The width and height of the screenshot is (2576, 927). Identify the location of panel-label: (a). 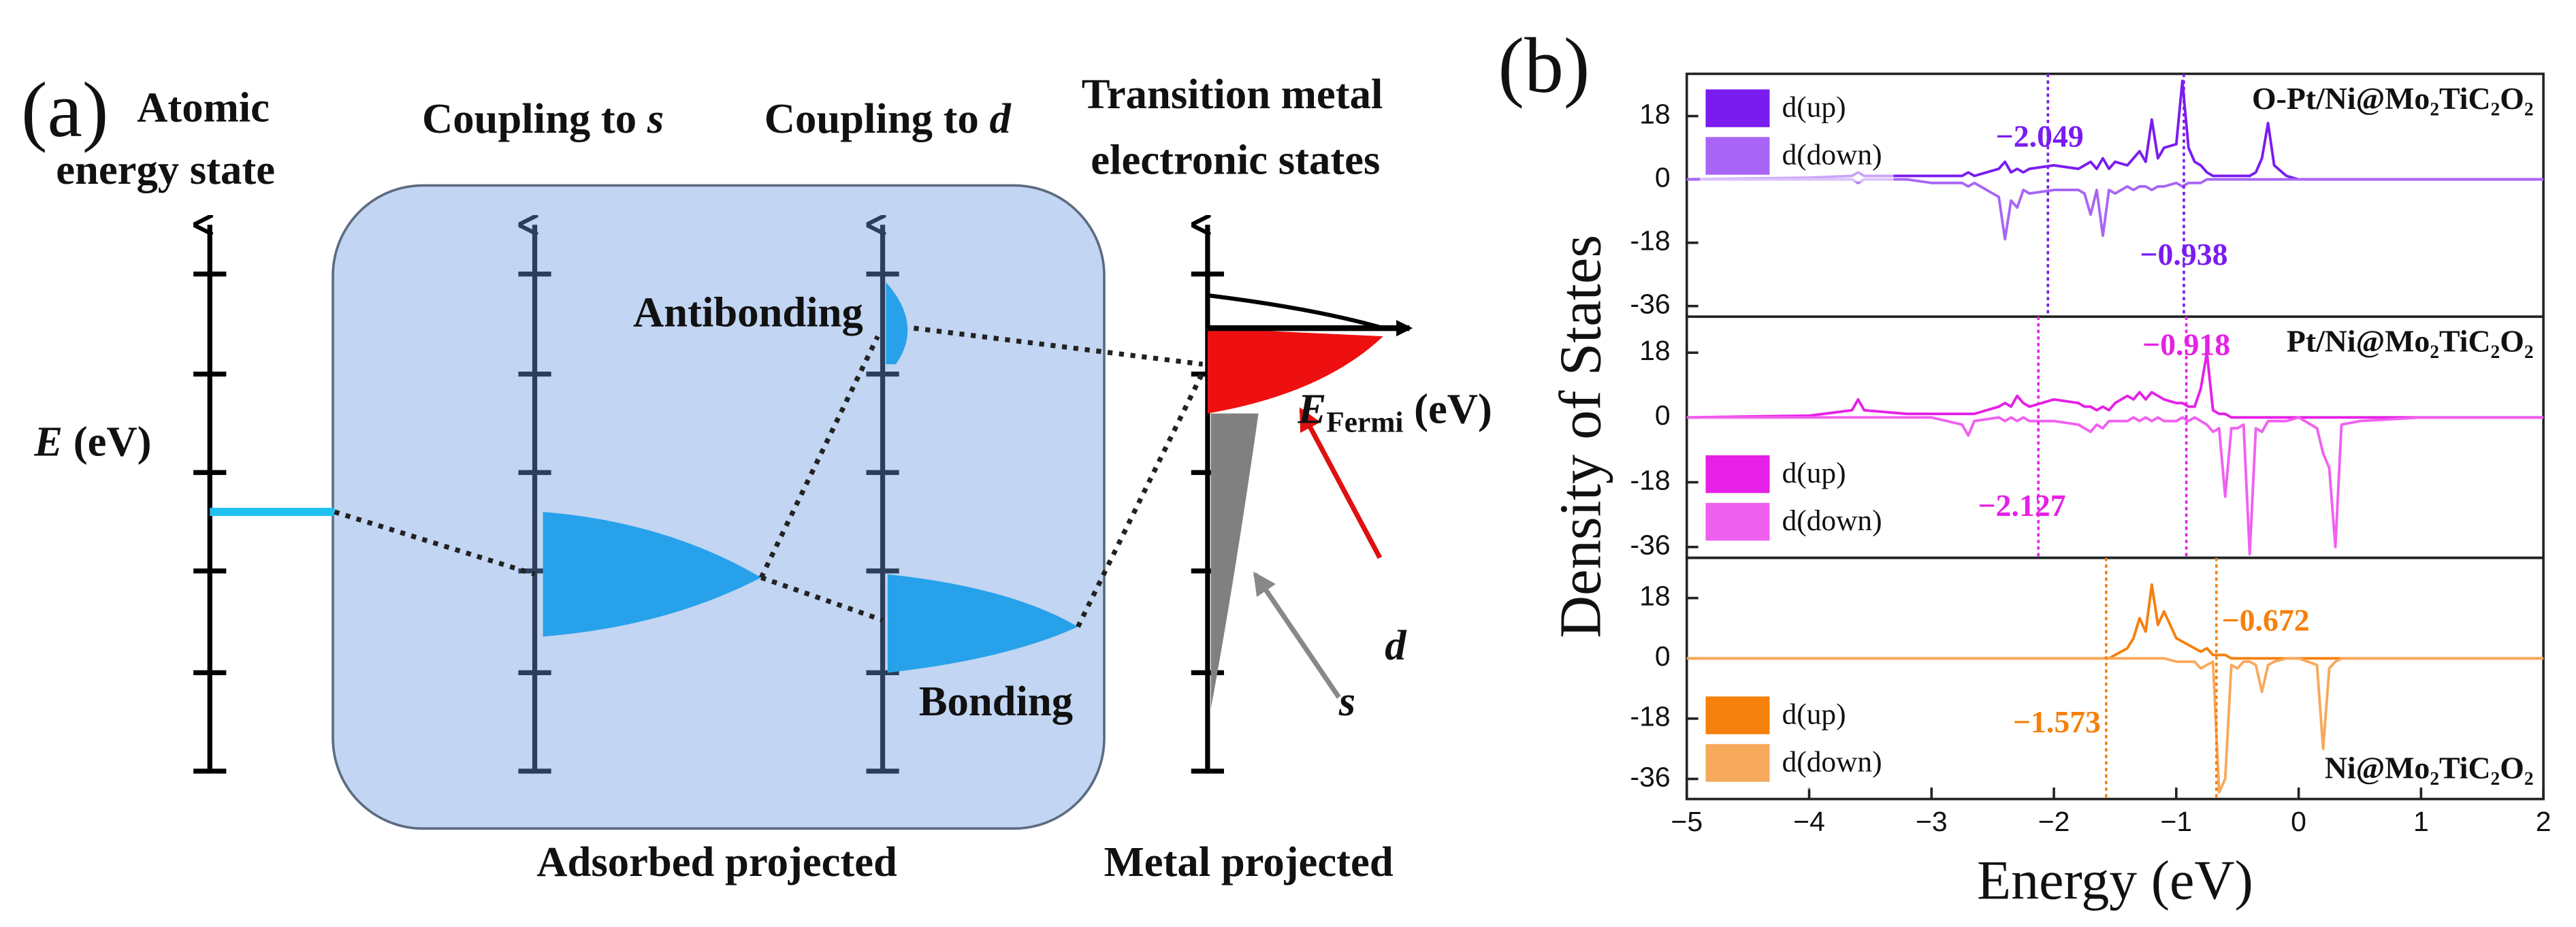
(65, 110).